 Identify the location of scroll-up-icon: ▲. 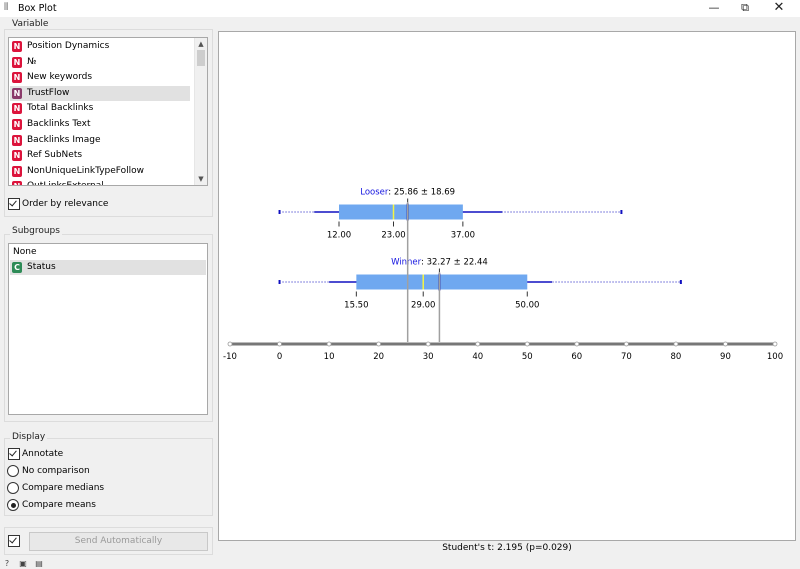
(201, 44).